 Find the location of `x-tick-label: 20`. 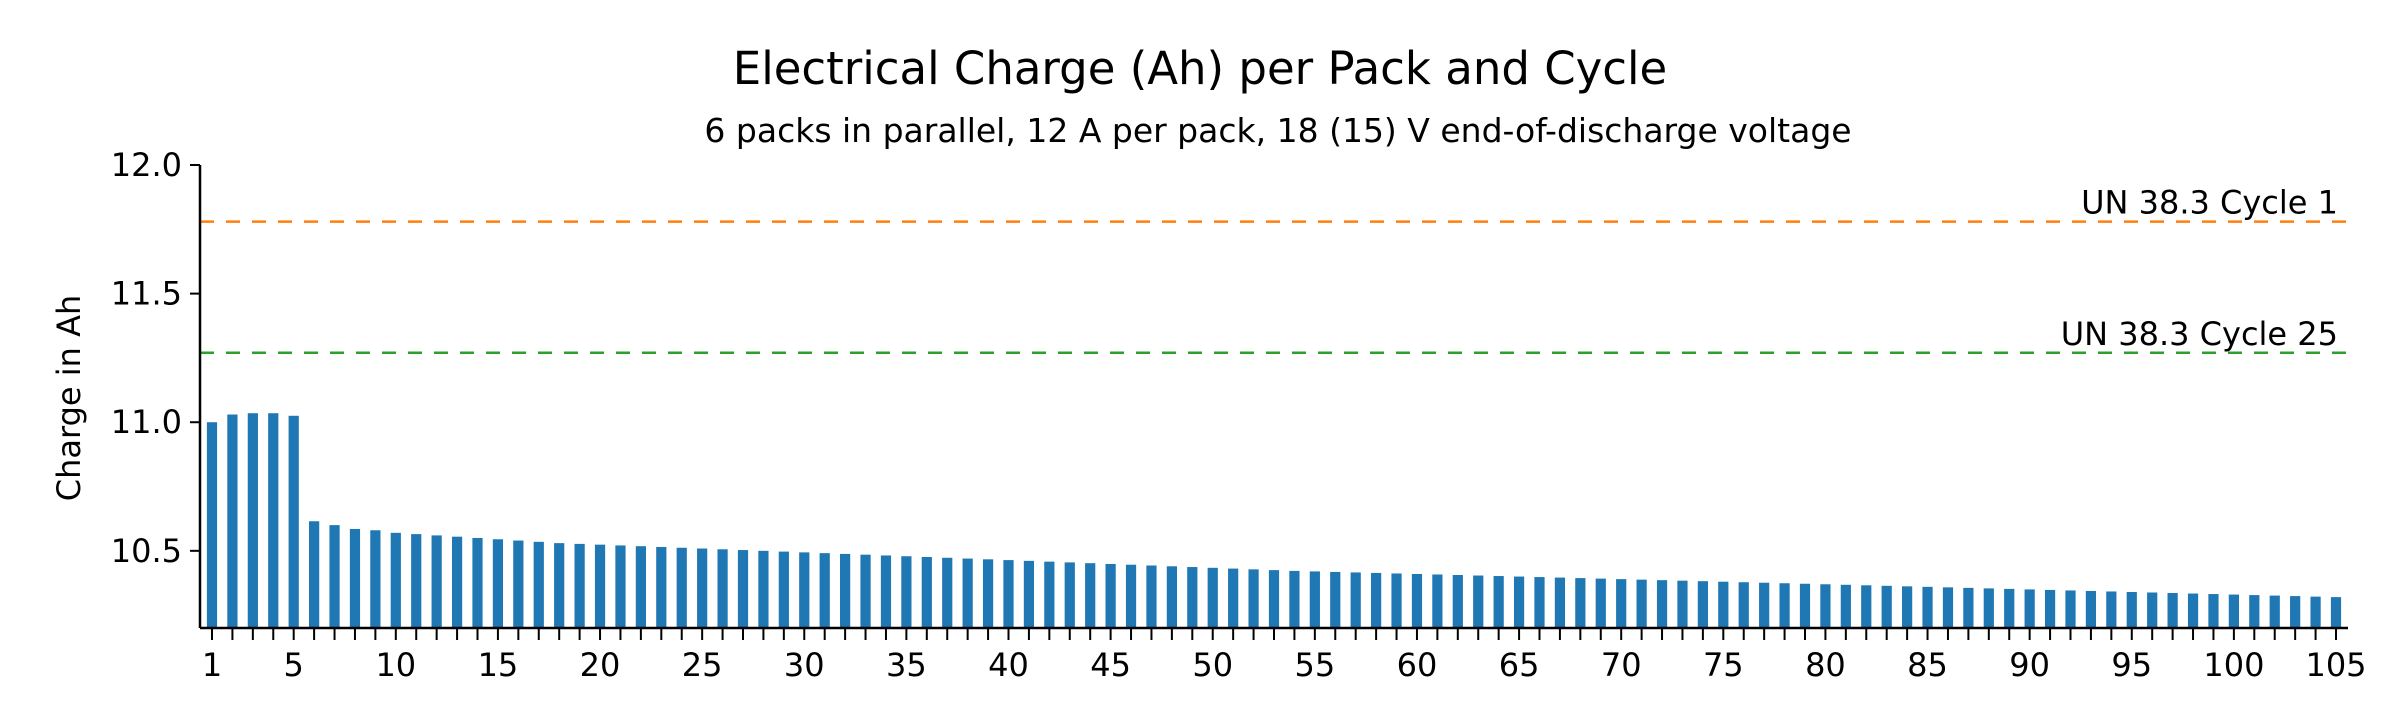

x-tick-label: 20 is located at coordinates (600, 665).